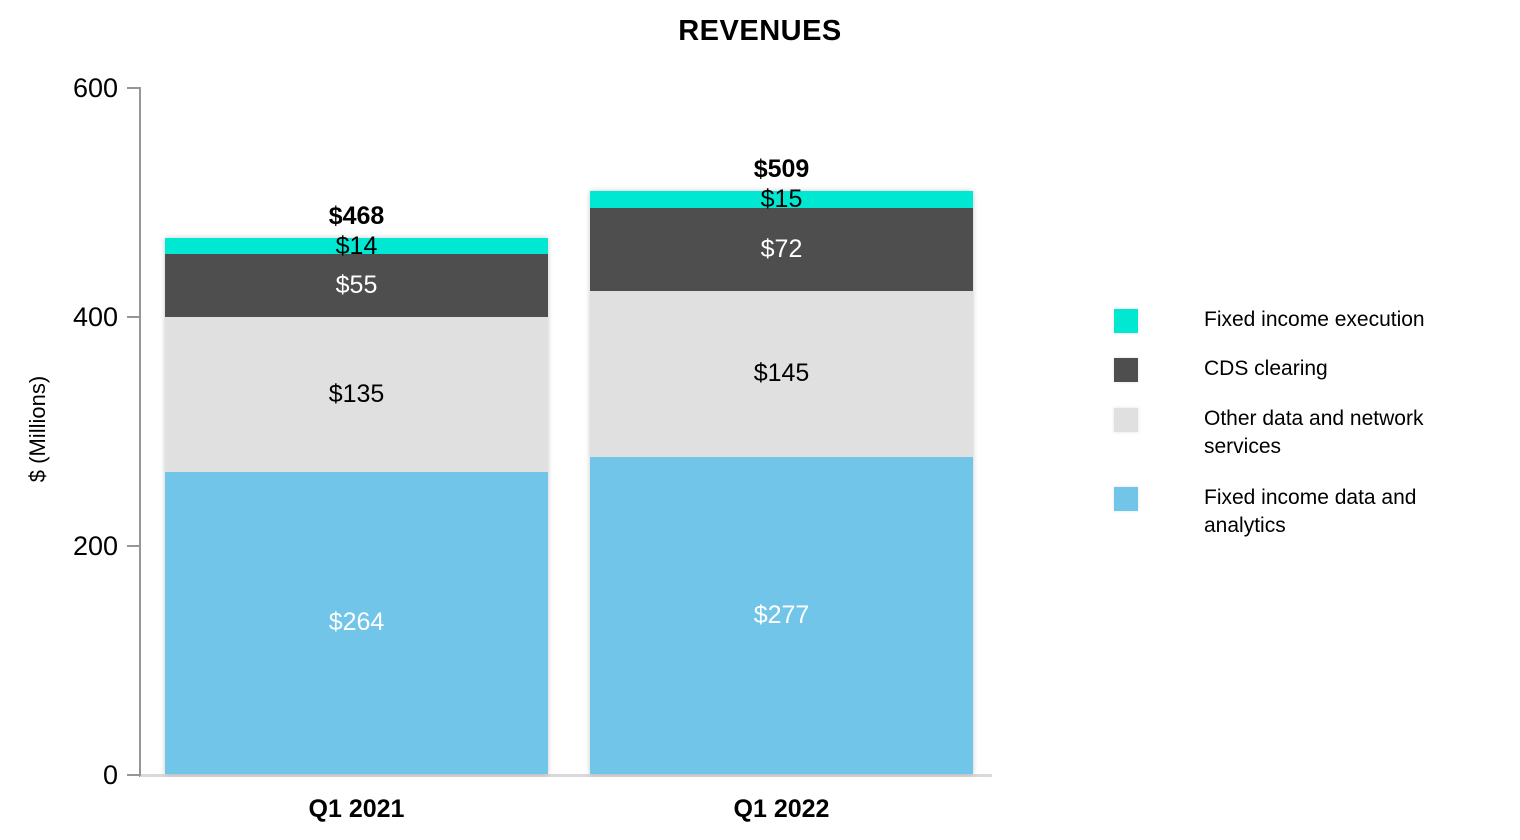 This screenshot has width=1520, height=840. I want to click on legend-item: CDS clearing, so click(1285, 370).